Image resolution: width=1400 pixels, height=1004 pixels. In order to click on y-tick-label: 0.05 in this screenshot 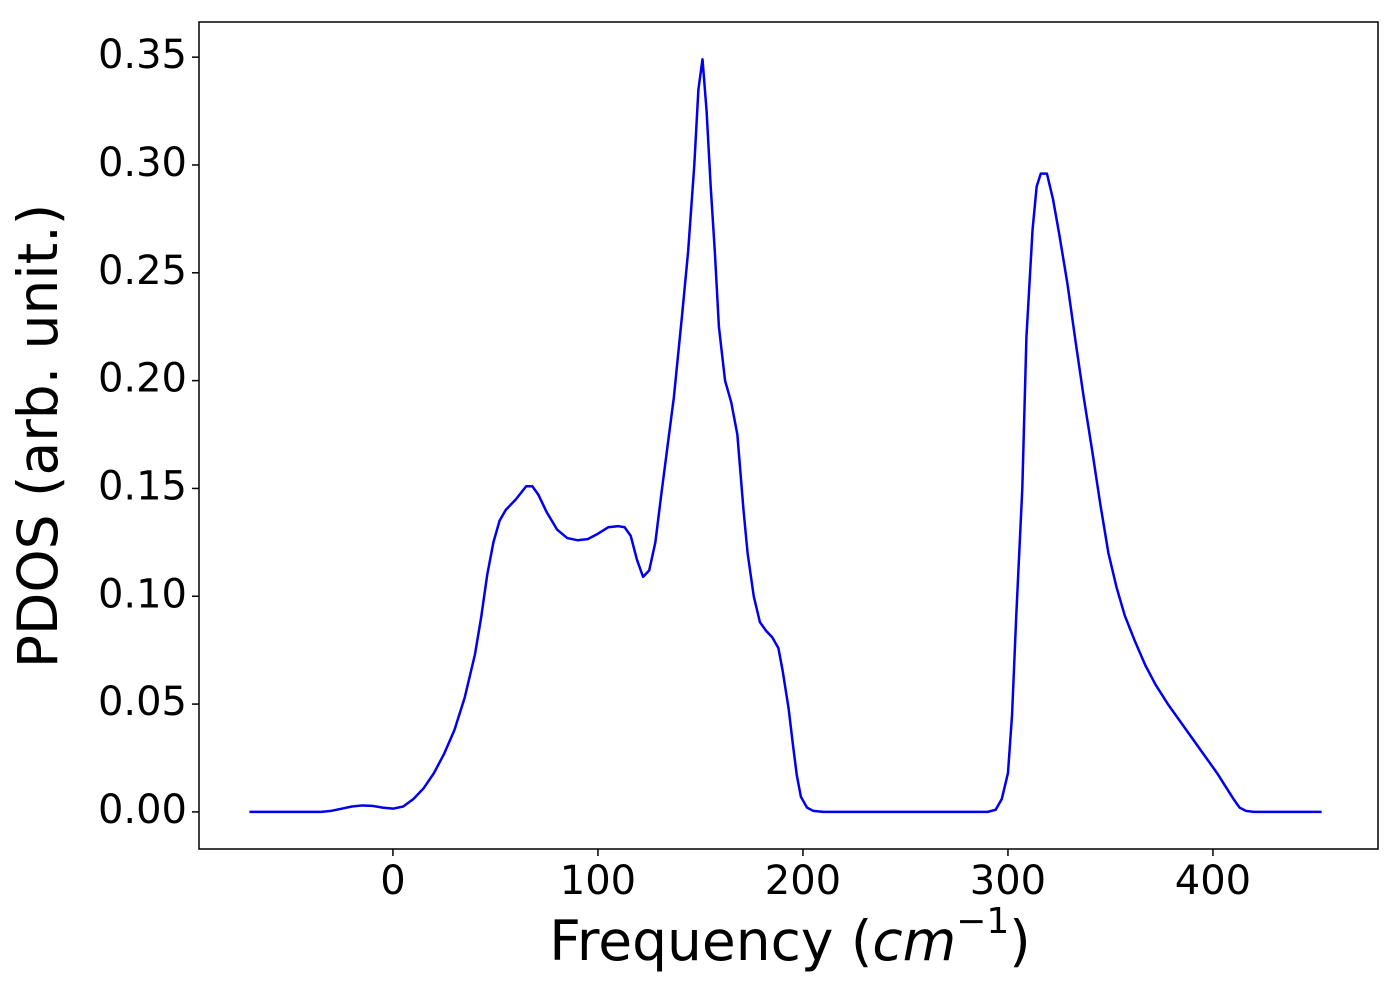, I will do `click(142, 702)`.